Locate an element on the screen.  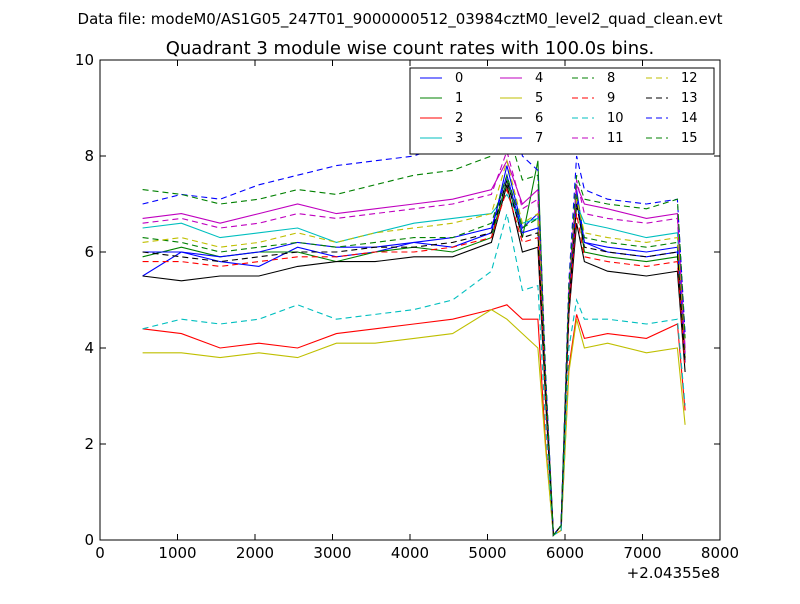
x-tick-label: 0 is located at coordinates (100, 553).